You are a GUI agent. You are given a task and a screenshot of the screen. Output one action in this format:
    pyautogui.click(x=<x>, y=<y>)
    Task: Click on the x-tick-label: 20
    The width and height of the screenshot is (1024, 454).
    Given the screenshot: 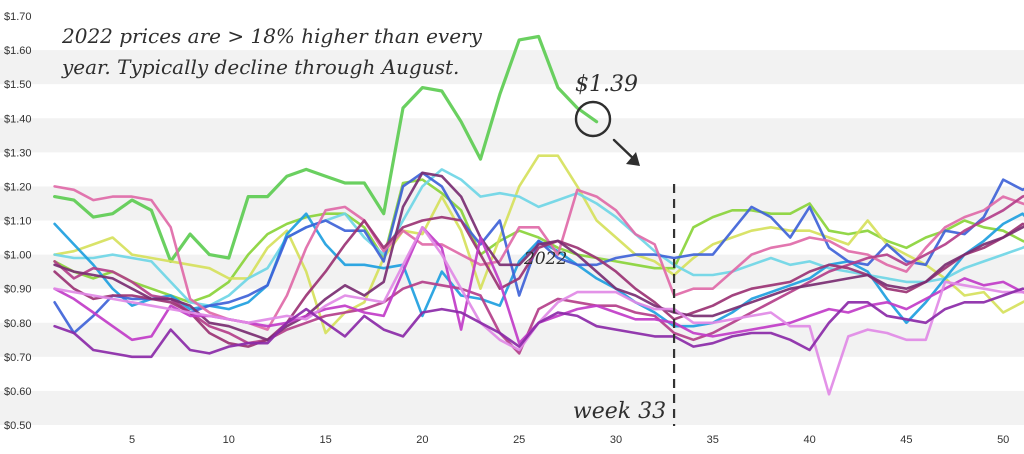 What is the action you would take?
    pyautogui.click(x=422, y=440)
    